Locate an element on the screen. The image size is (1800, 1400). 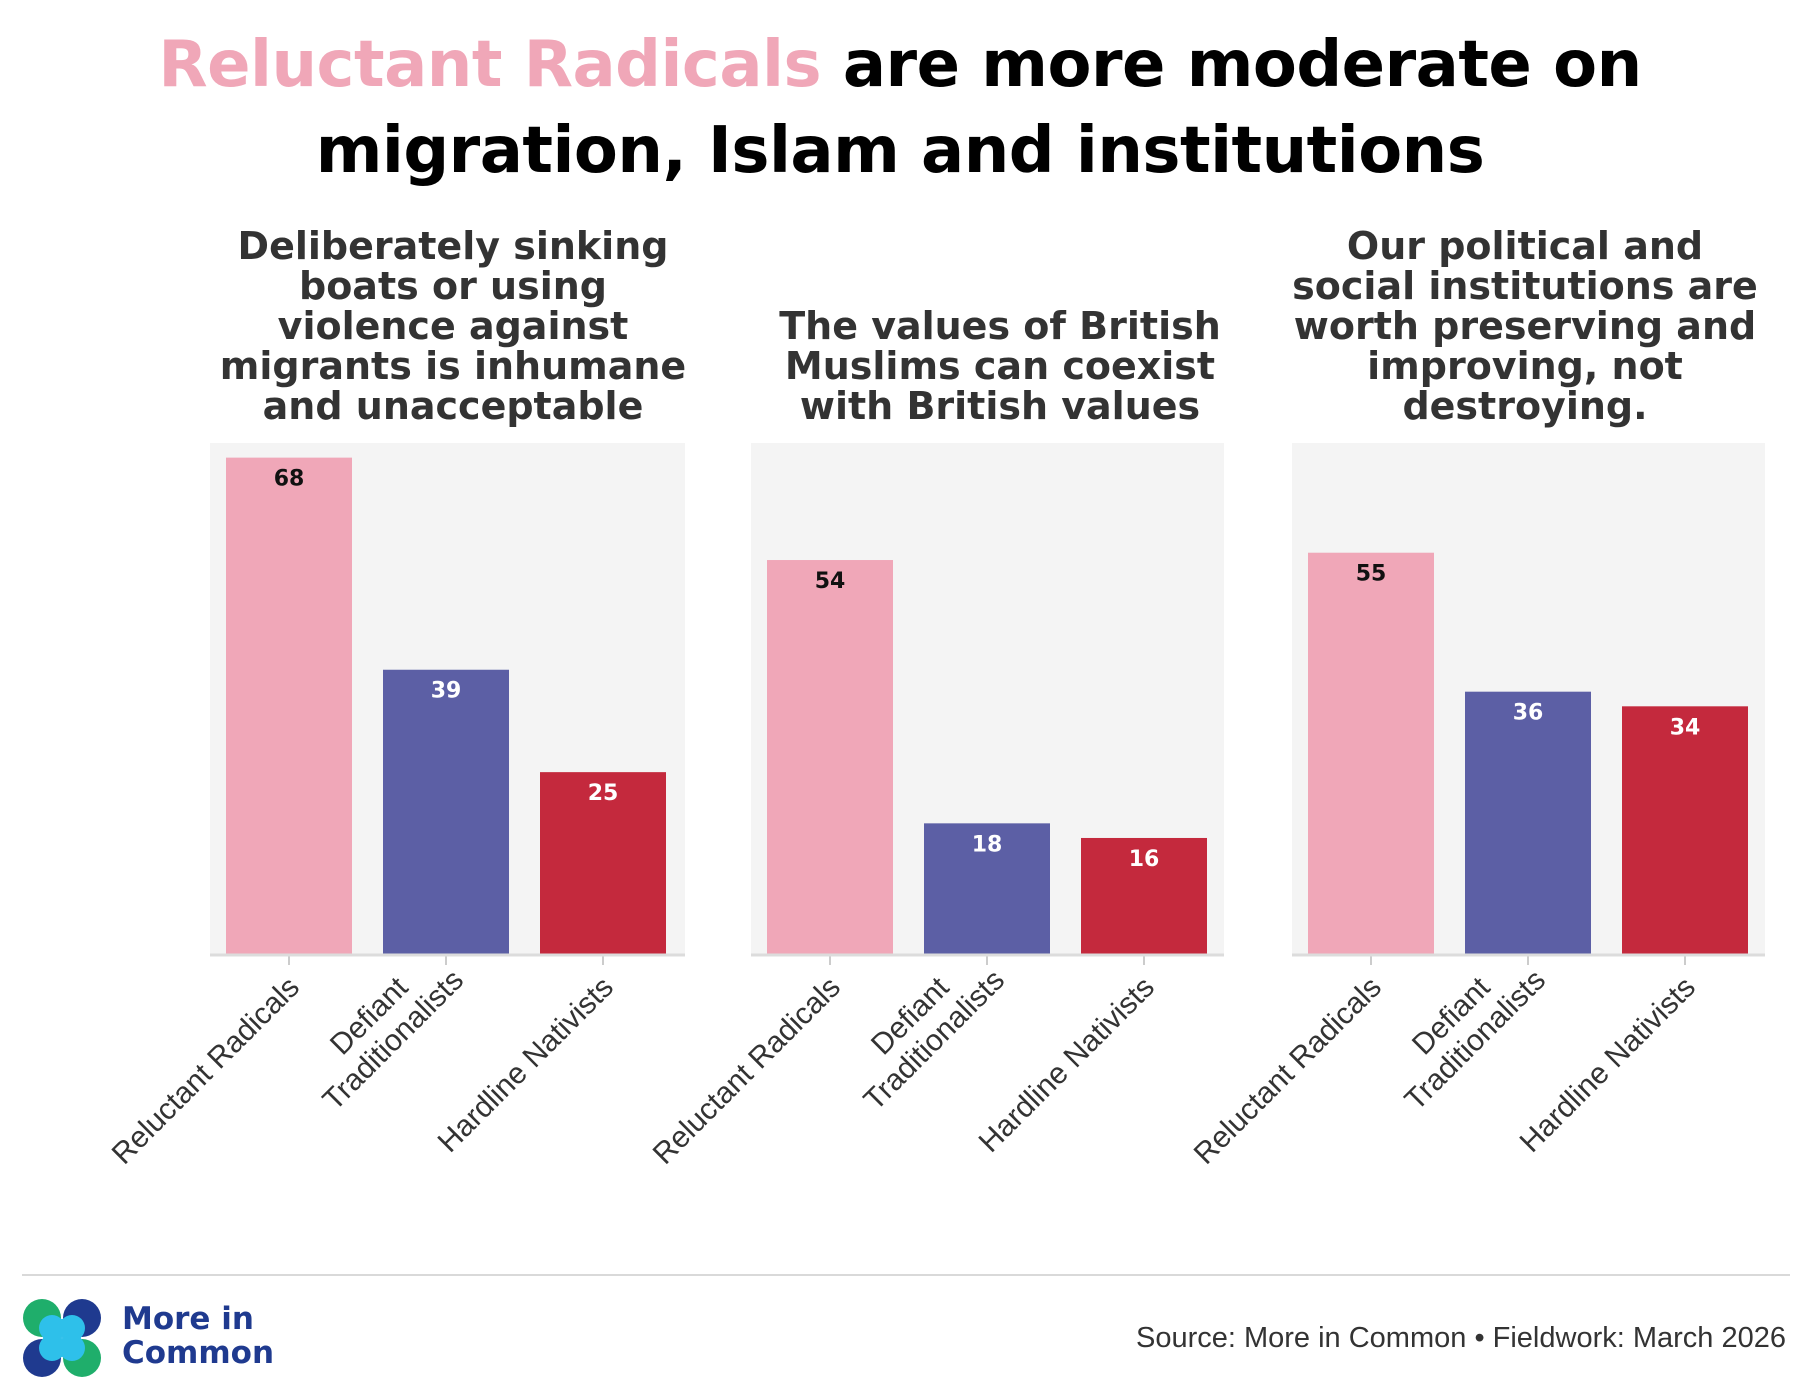
chart-title-highlight: Reluctant Radicals is located at coordinates (490, 65).